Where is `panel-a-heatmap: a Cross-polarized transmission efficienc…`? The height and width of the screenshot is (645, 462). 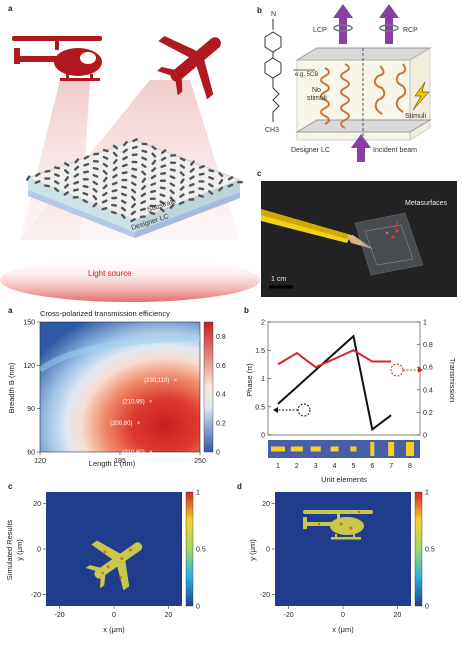 panel-a-heatmap: a Cross-polarized transmission efficienc… is located at coordinates (120, 385).